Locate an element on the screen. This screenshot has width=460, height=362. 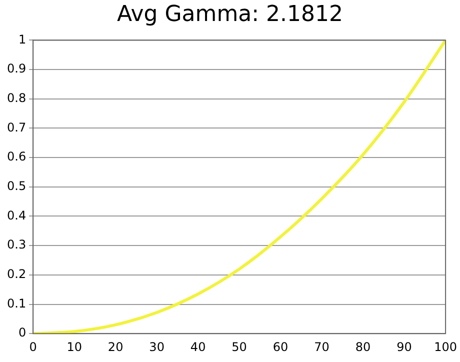
x-tick-label: 50 is located at coordinates (239, 347).